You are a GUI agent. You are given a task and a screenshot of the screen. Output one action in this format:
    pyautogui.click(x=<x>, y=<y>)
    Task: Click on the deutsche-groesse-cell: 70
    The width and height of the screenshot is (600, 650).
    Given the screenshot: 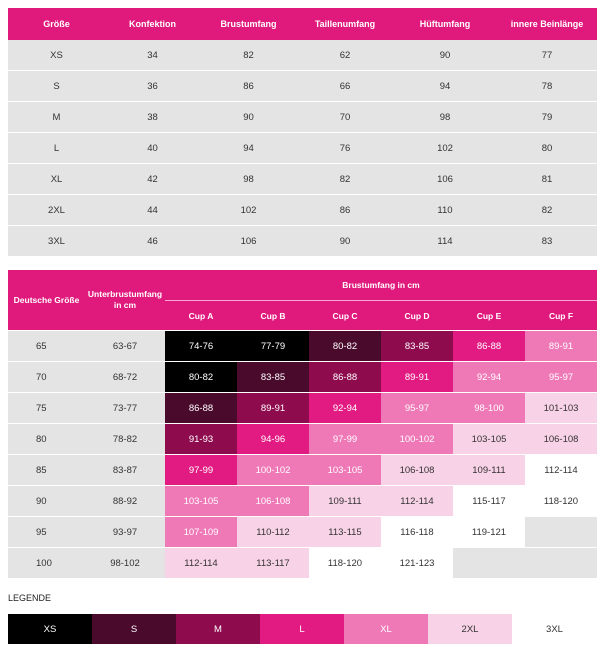 What is the action you would take?
    pyautogui.click(x=46, y=377)
    